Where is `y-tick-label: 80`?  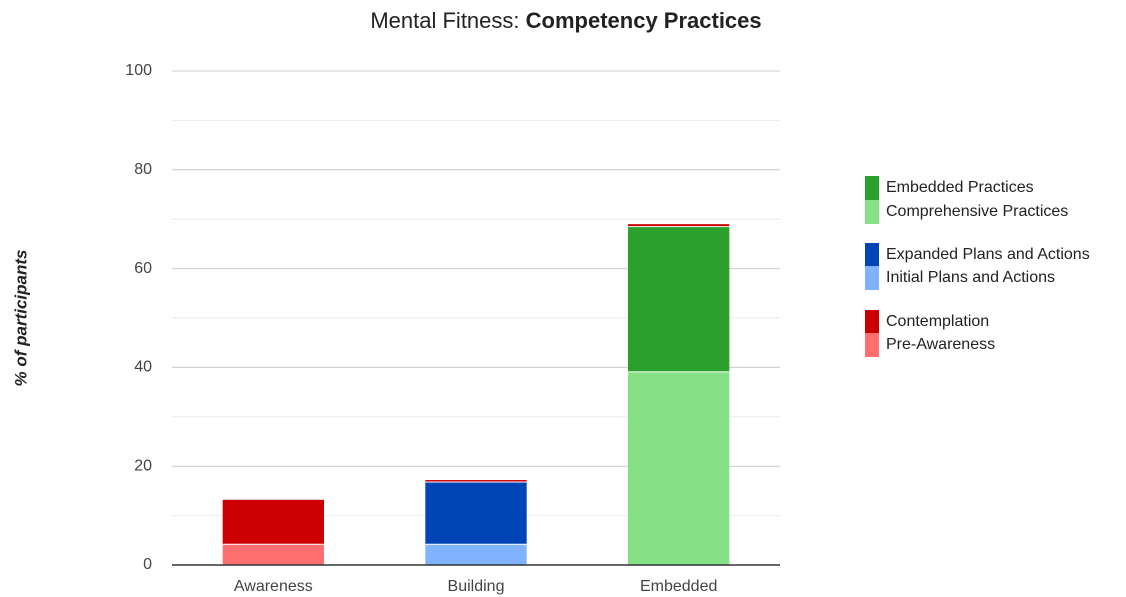
y-tick-label: 80 is located at coordinates (143, 169).